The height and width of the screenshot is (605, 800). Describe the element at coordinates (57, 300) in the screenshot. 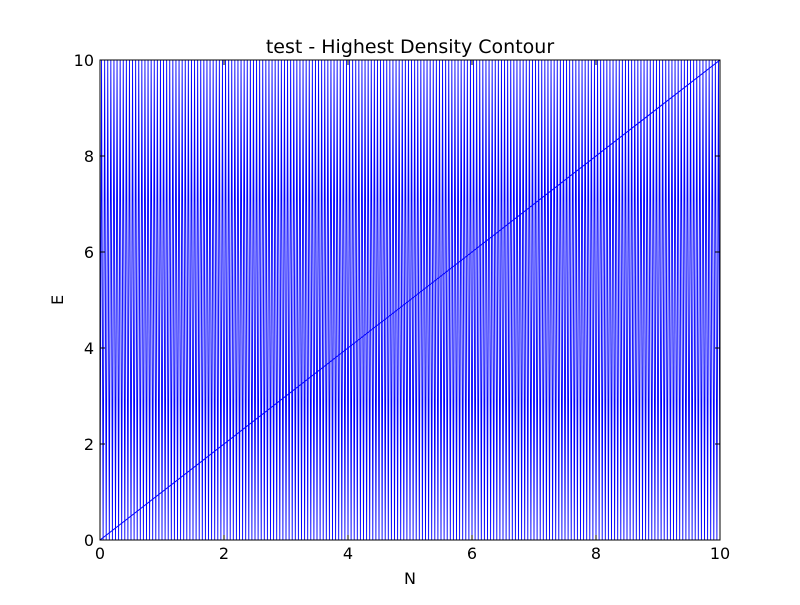

I see `y-axis-label: E` at that location.